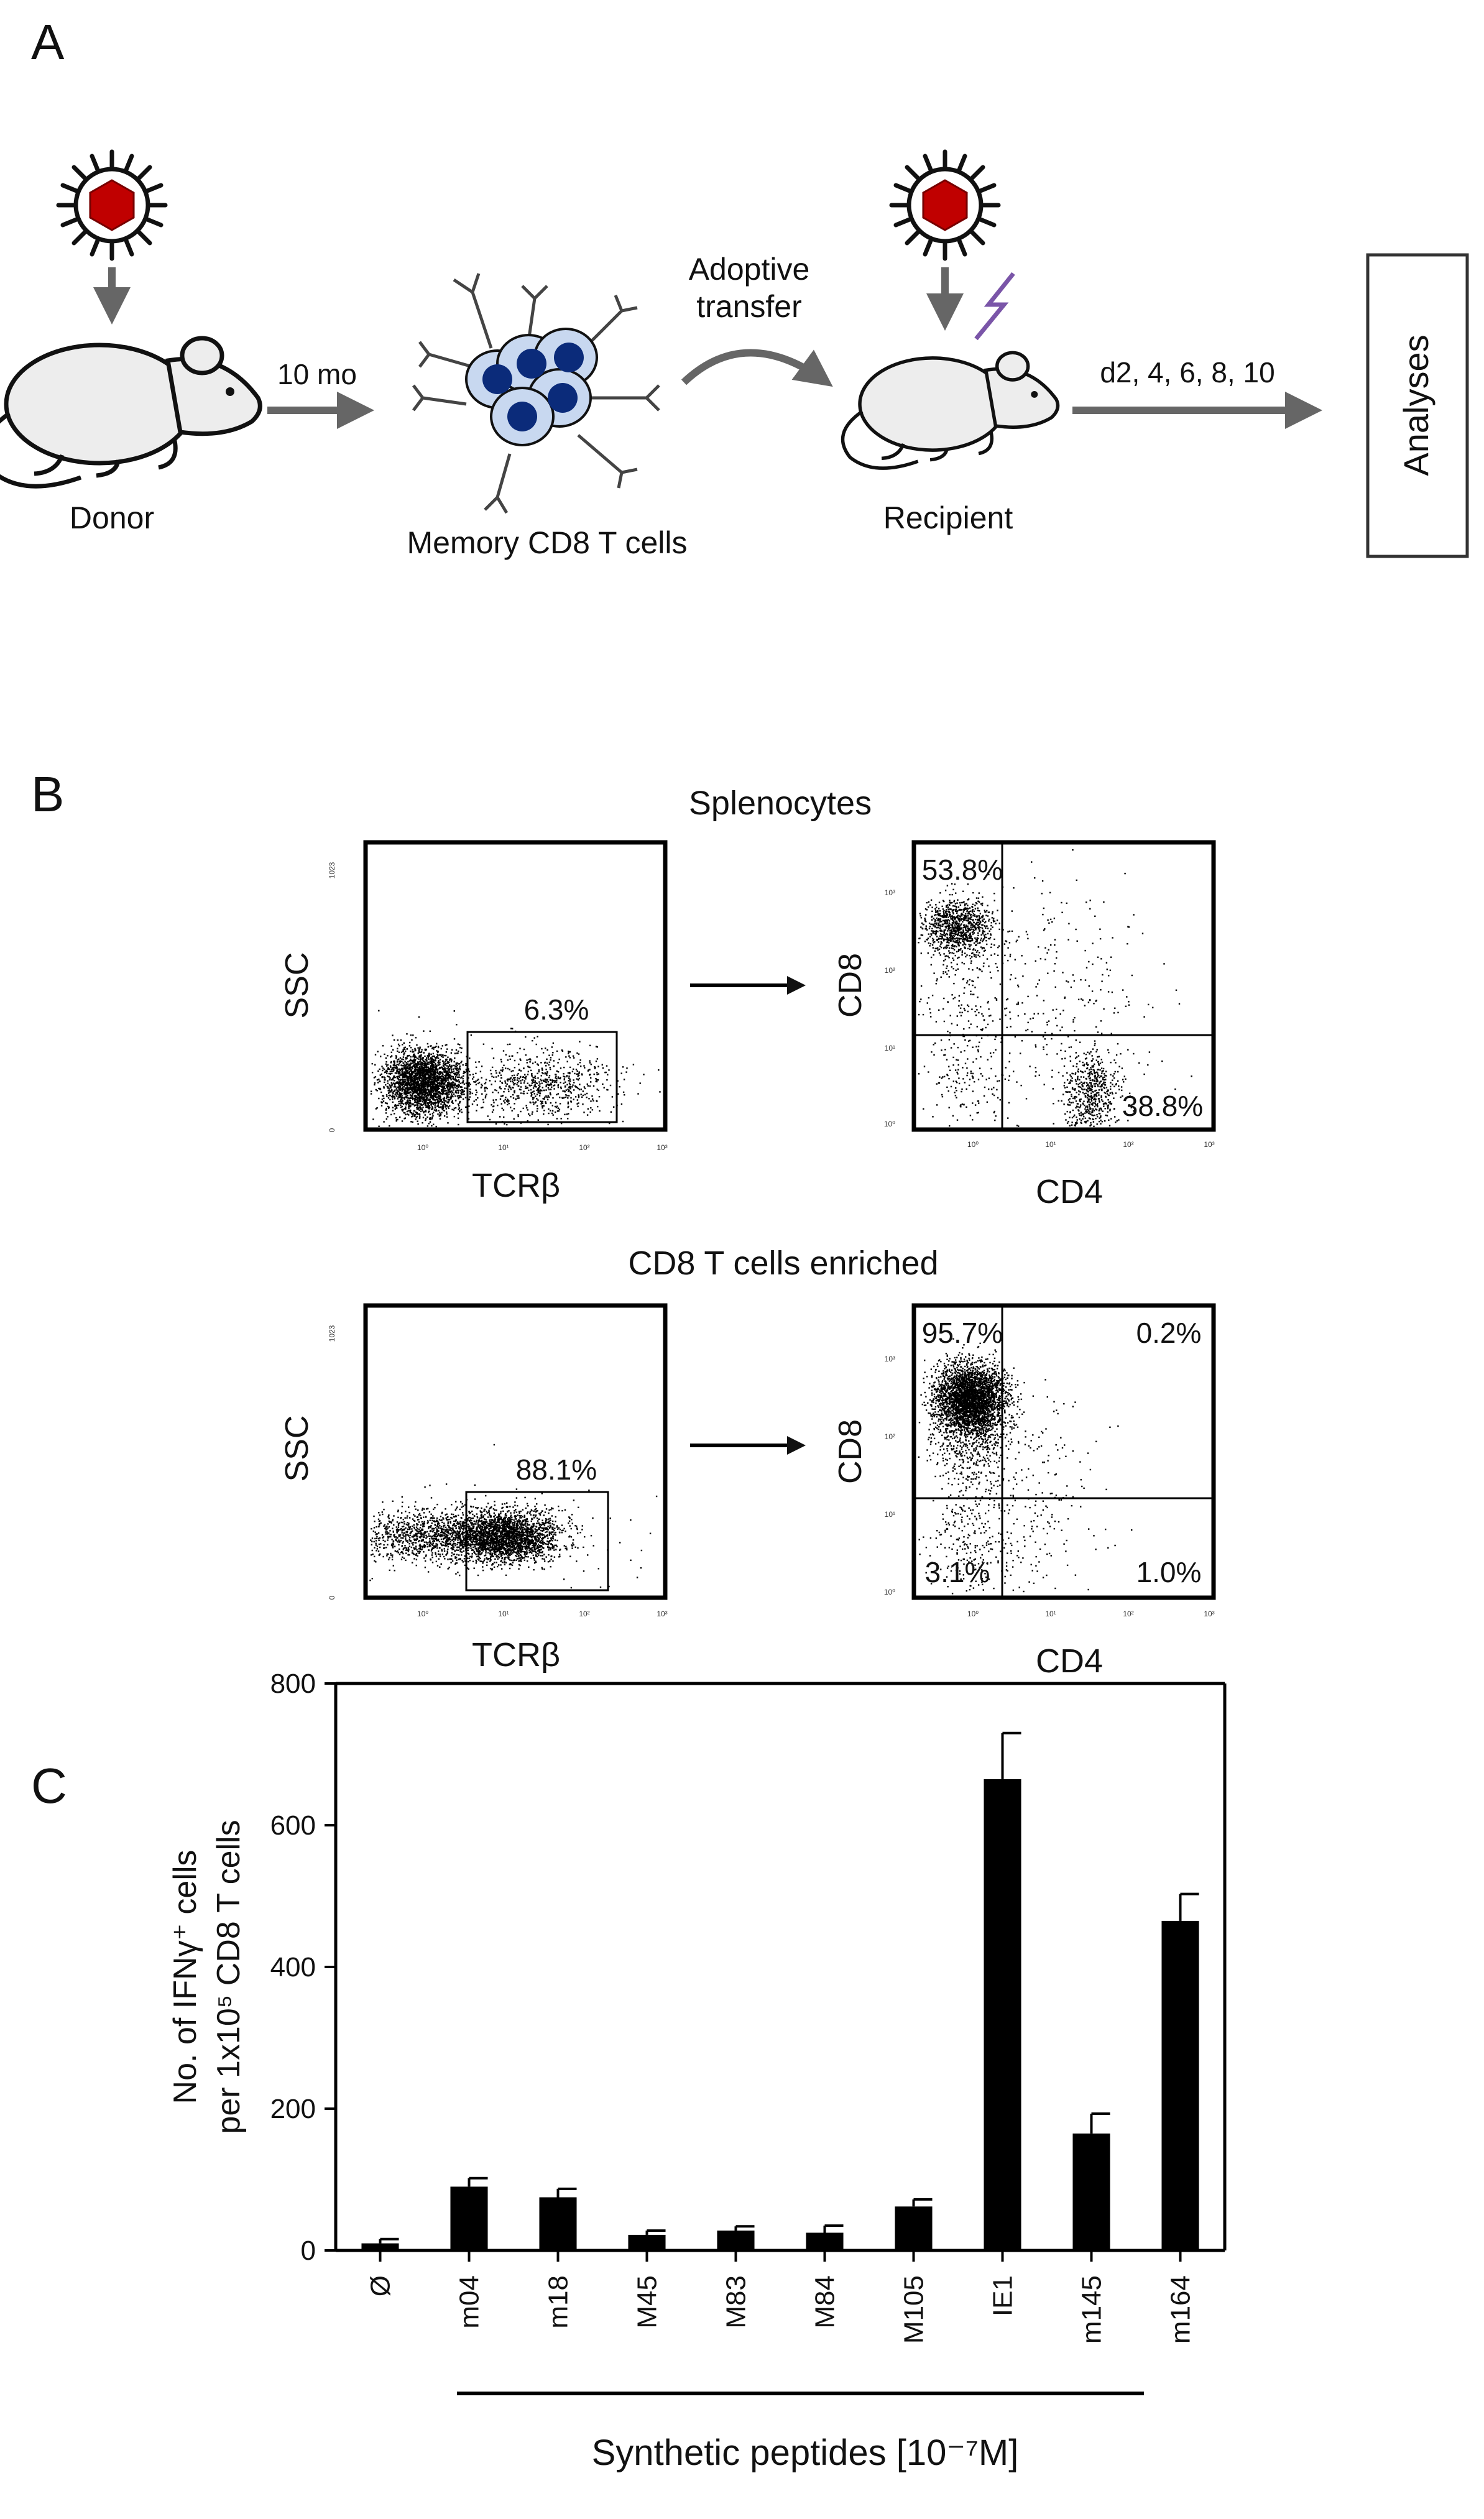 Image resolution: width=1484 pixels, height=2519 pixels. Describe the element at coordinates (1025, 1466) in the screenshot. I see `dots-bottom-right` at that location.